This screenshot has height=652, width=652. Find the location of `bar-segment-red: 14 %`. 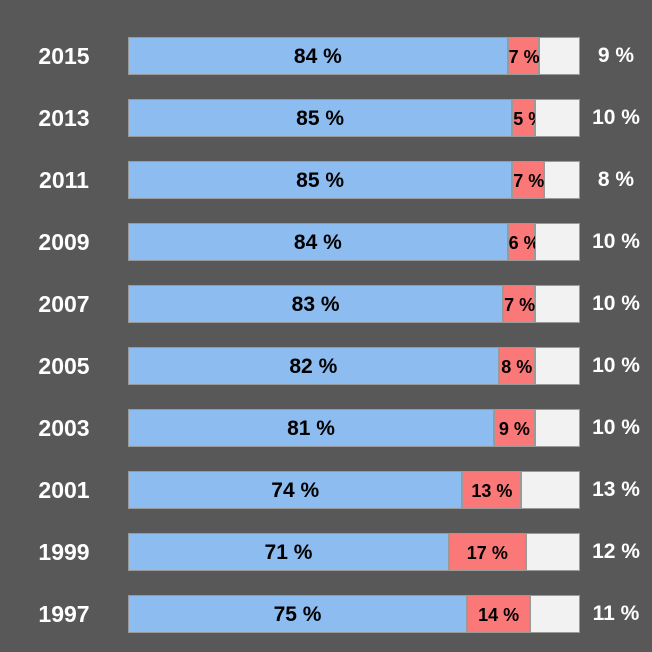

bar-segment-red: 14 % is located at coordinates (499, 614).